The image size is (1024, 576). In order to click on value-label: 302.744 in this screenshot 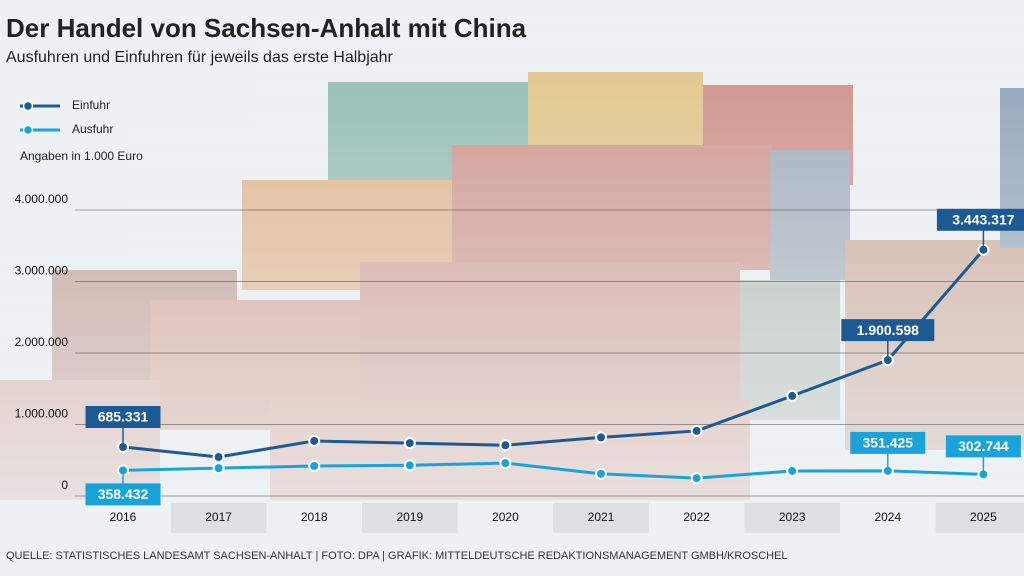, I will do `click(983, 446)`.